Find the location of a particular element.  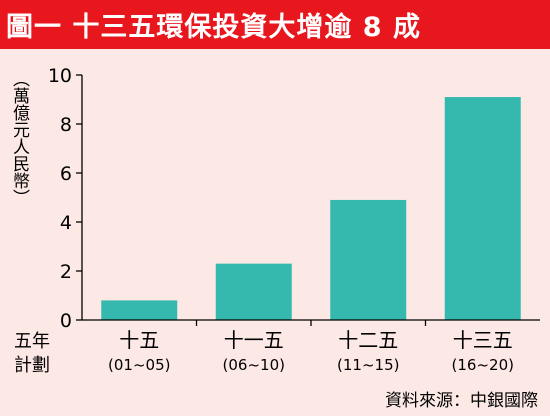

x-category-period: (16~20) is located at coordinates (483, 365).